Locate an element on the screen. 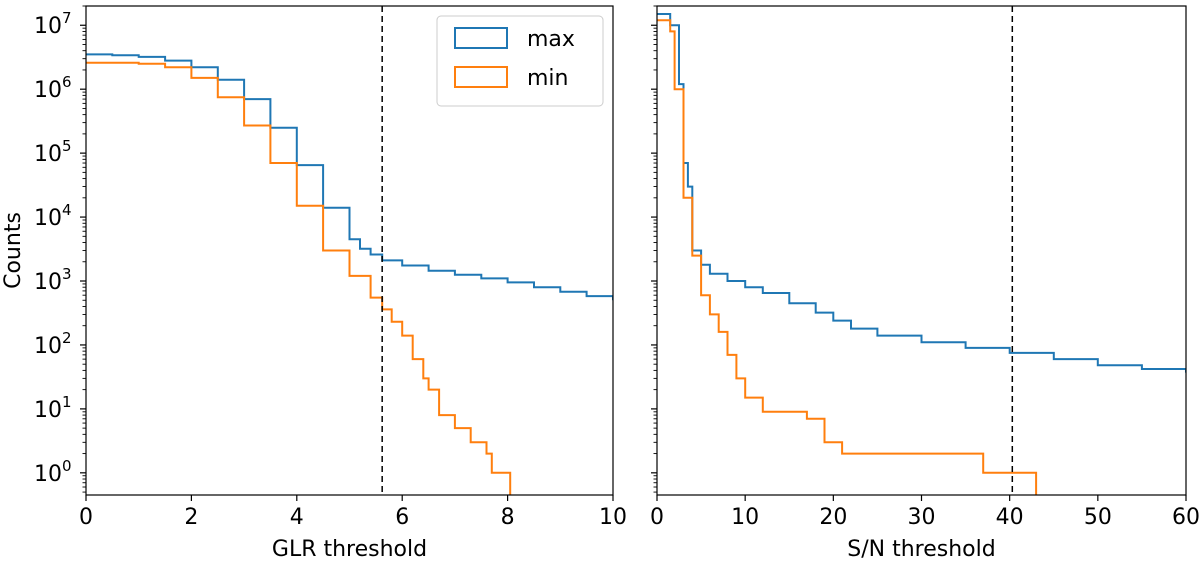  x-tick-label: 8 is located at coordinates (508, 517).